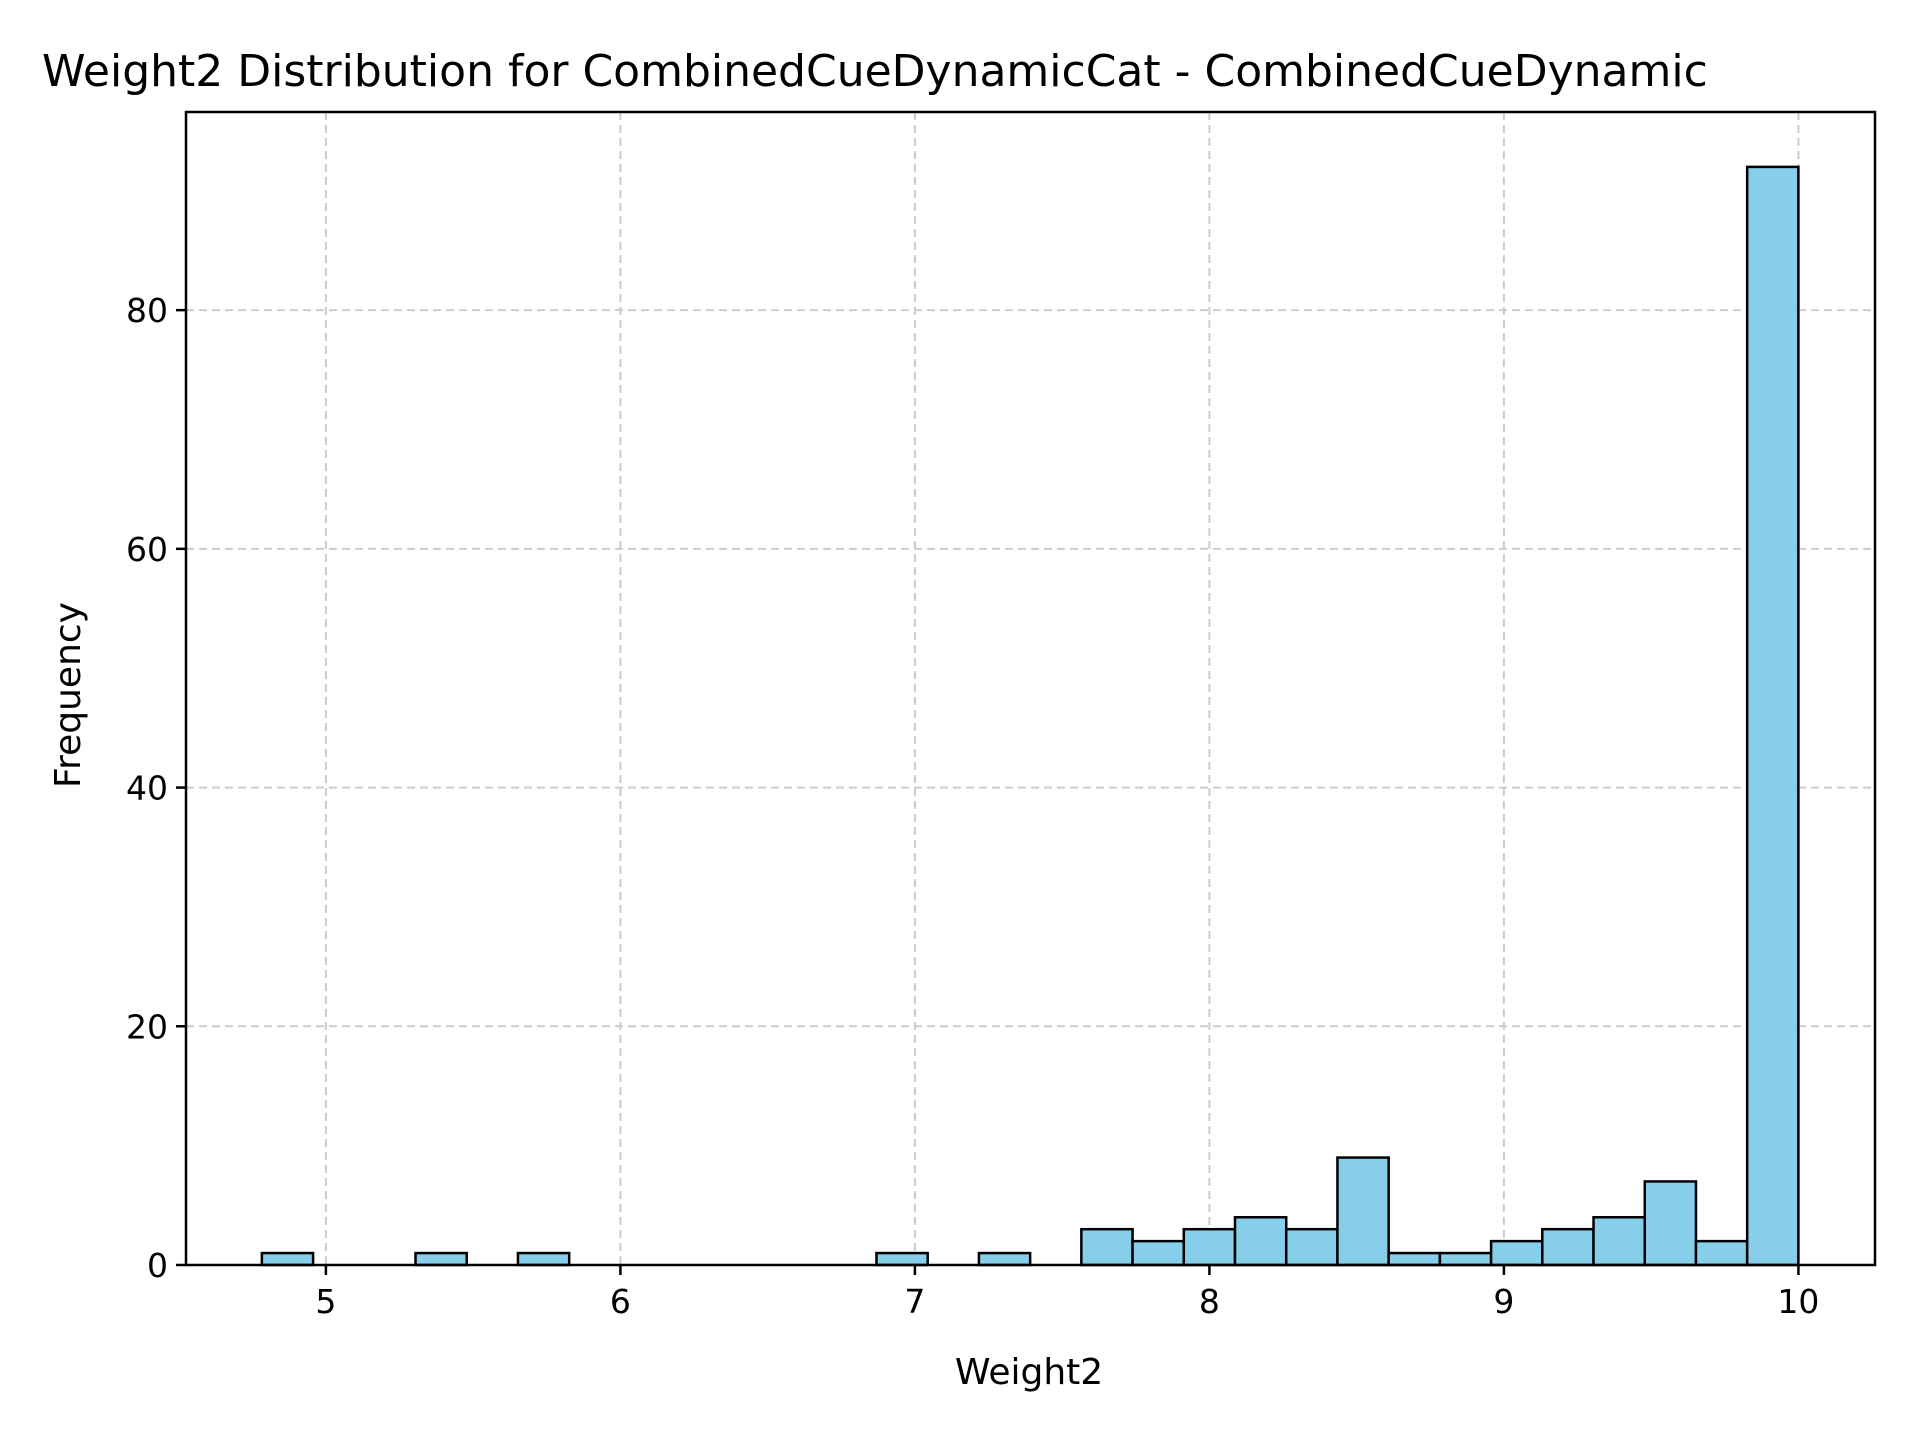 Image resolution: width=1920 pixels, height=1440 pixels. I want to click on x-axis-ticks: 5 6 7 8 9 10, so click(1067, 1293).